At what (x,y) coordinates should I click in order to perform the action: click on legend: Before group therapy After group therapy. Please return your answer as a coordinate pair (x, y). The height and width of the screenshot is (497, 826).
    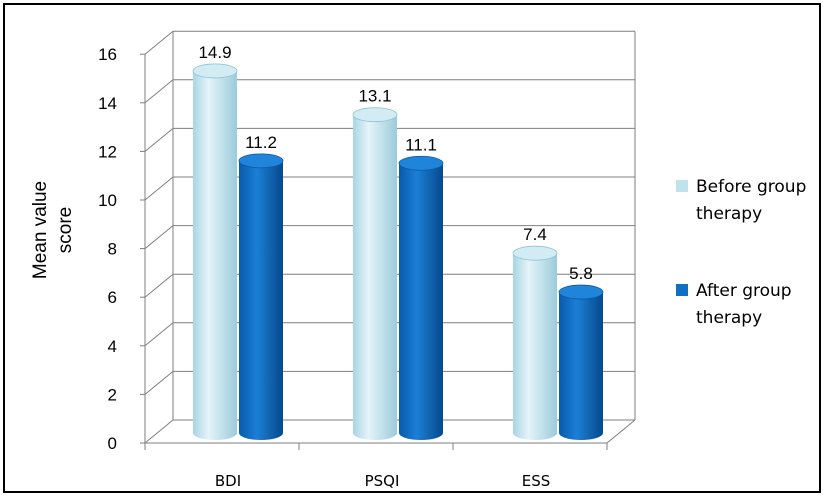
    Looking at the image, I should click on (741, 252).